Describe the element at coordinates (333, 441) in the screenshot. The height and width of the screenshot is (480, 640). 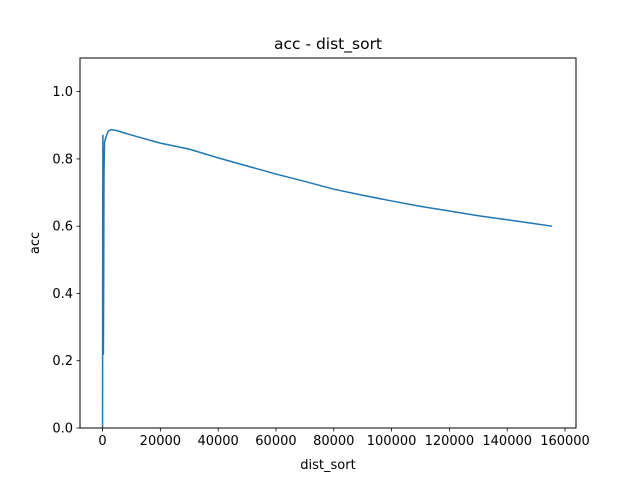
I see `x-tick-label: 80000` at that location.